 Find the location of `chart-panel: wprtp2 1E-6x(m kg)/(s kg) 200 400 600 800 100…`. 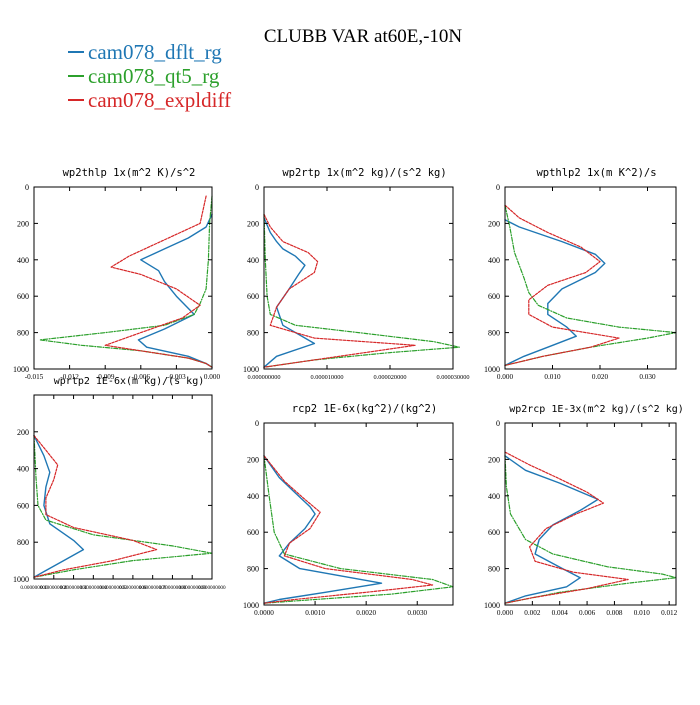

chart-panel: wprtp2 1E-6x(m kg)/(s kg) 200 400 600 800 100… is located at coordinates (119, 483).